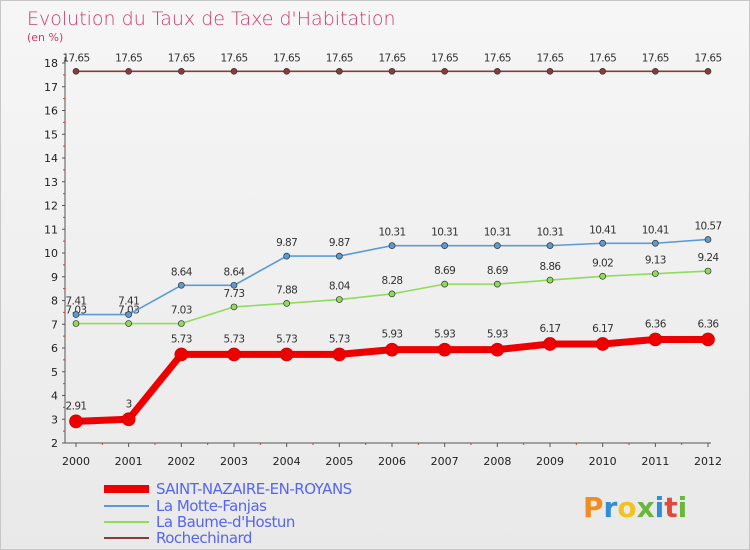  I want to click on x-tick-label: 2003, so click(234, 461).